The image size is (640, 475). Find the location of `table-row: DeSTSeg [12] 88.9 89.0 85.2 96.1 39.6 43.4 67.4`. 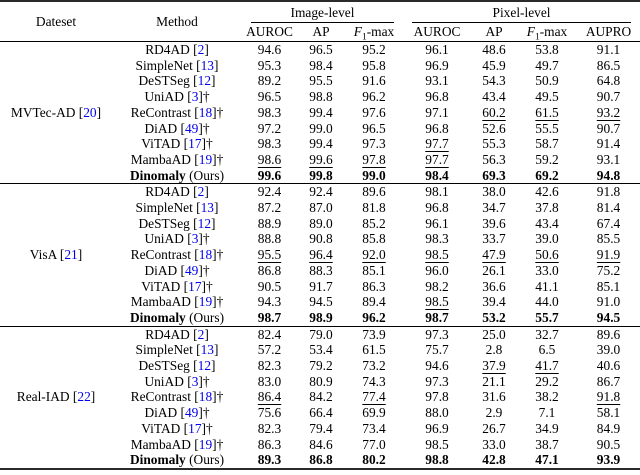

table-row: DeSTSeg [12] 88.9 89.0 85.2 96.1 39.6 43.4 67.4 is located at coordinates (320, 224).